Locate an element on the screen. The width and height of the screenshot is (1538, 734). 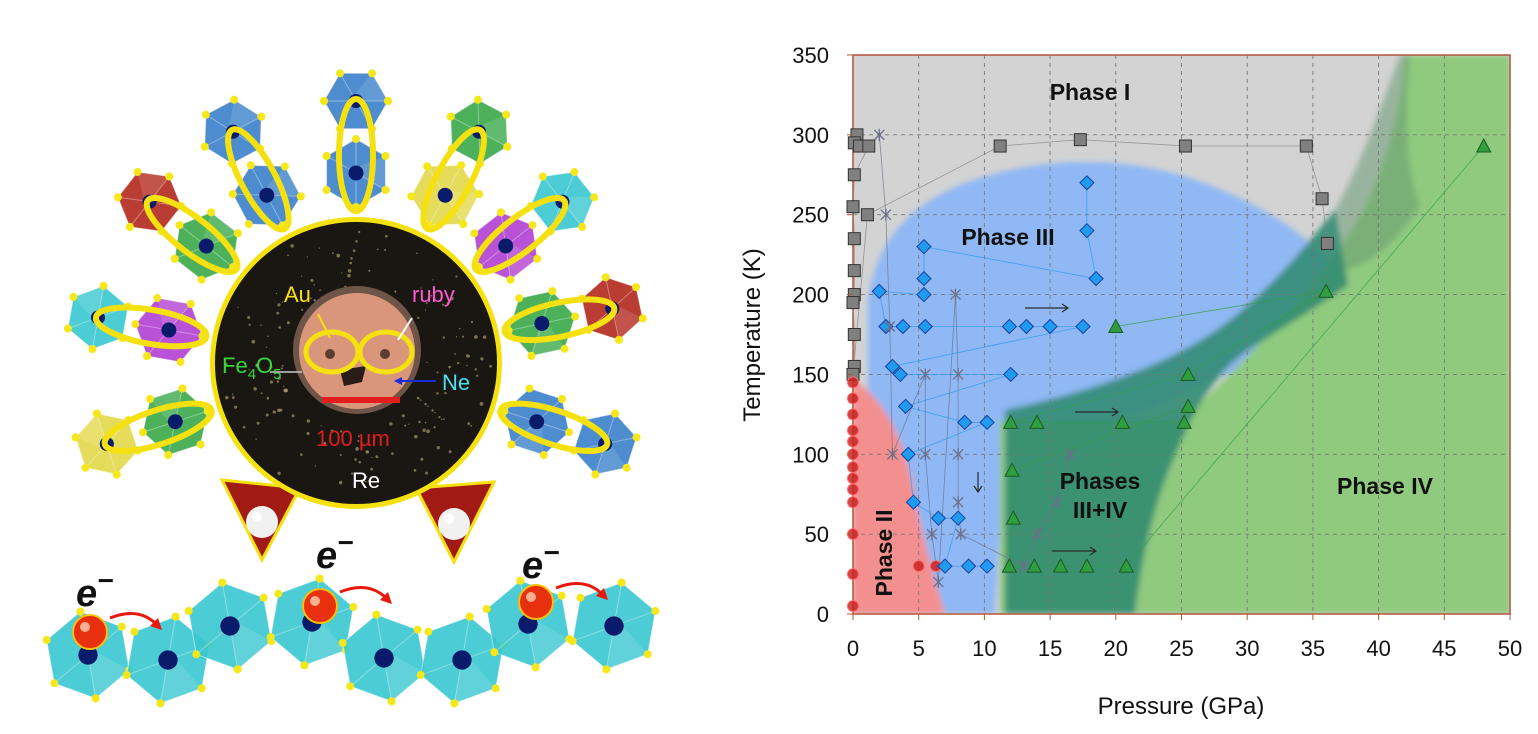
fe4o5-label: Fe4O5 is located at coordinates (252, 368).